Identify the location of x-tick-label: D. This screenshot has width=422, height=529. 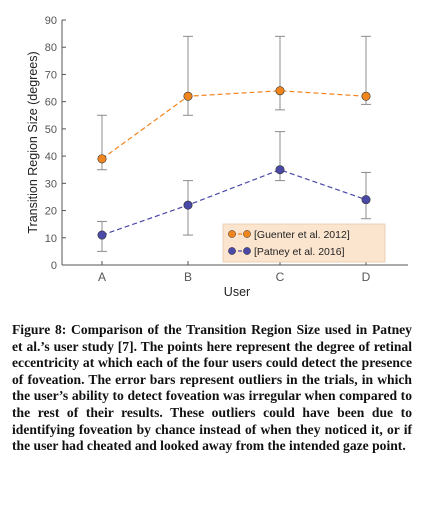
(366, 277).